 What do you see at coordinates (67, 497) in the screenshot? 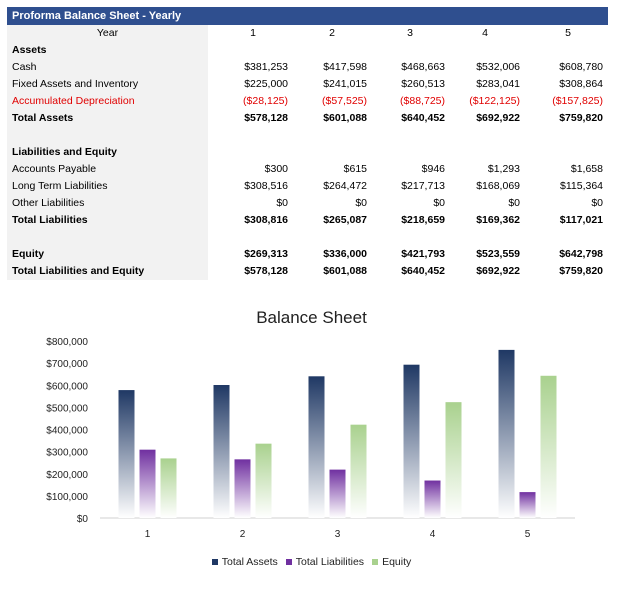
I see `y-tick-label: $100,000` at bounding box center [67, 497].